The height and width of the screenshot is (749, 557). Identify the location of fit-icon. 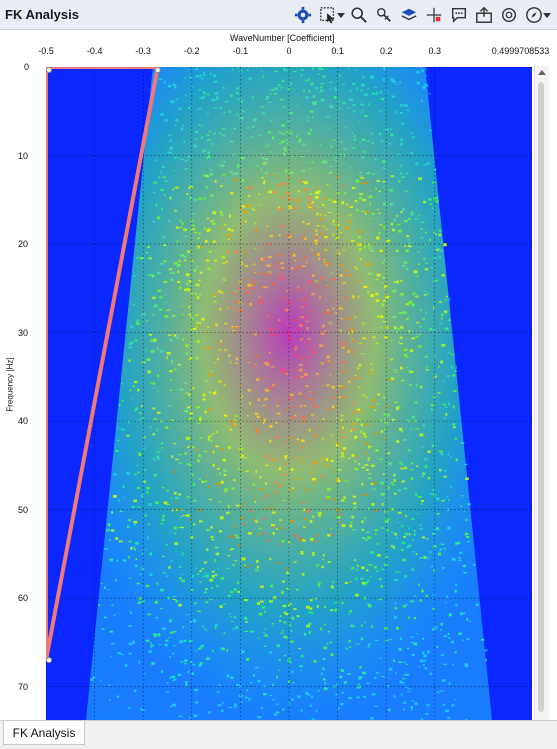
(509, 15).